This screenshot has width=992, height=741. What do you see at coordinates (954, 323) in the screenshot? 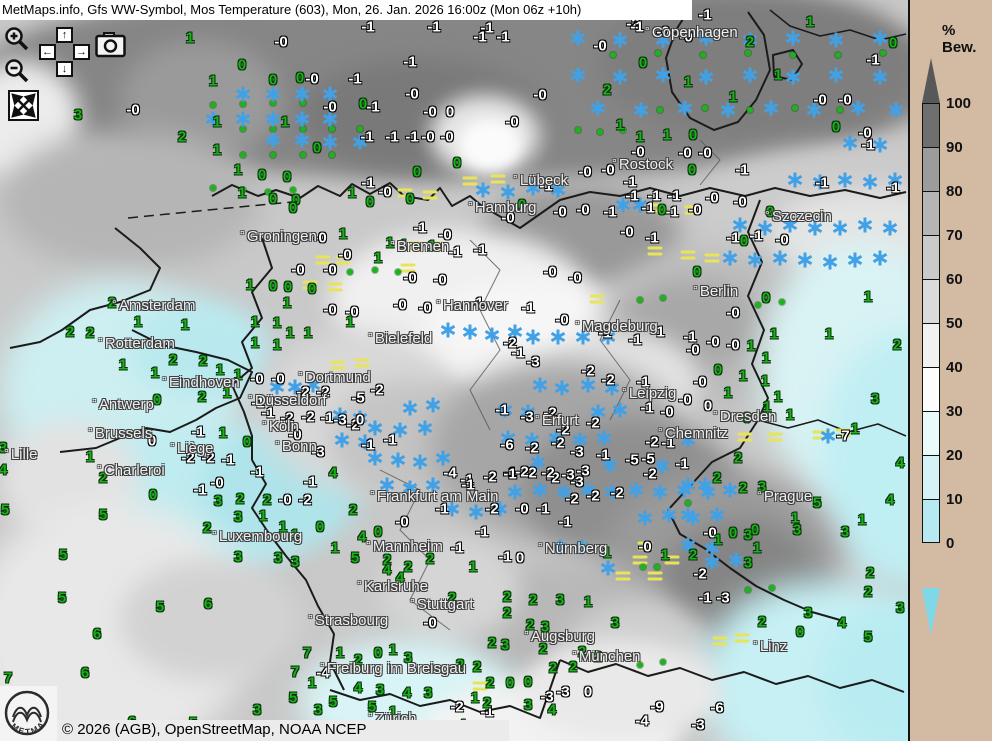
I see `legend-tick-label: 50` at bounding box center [954, 323].